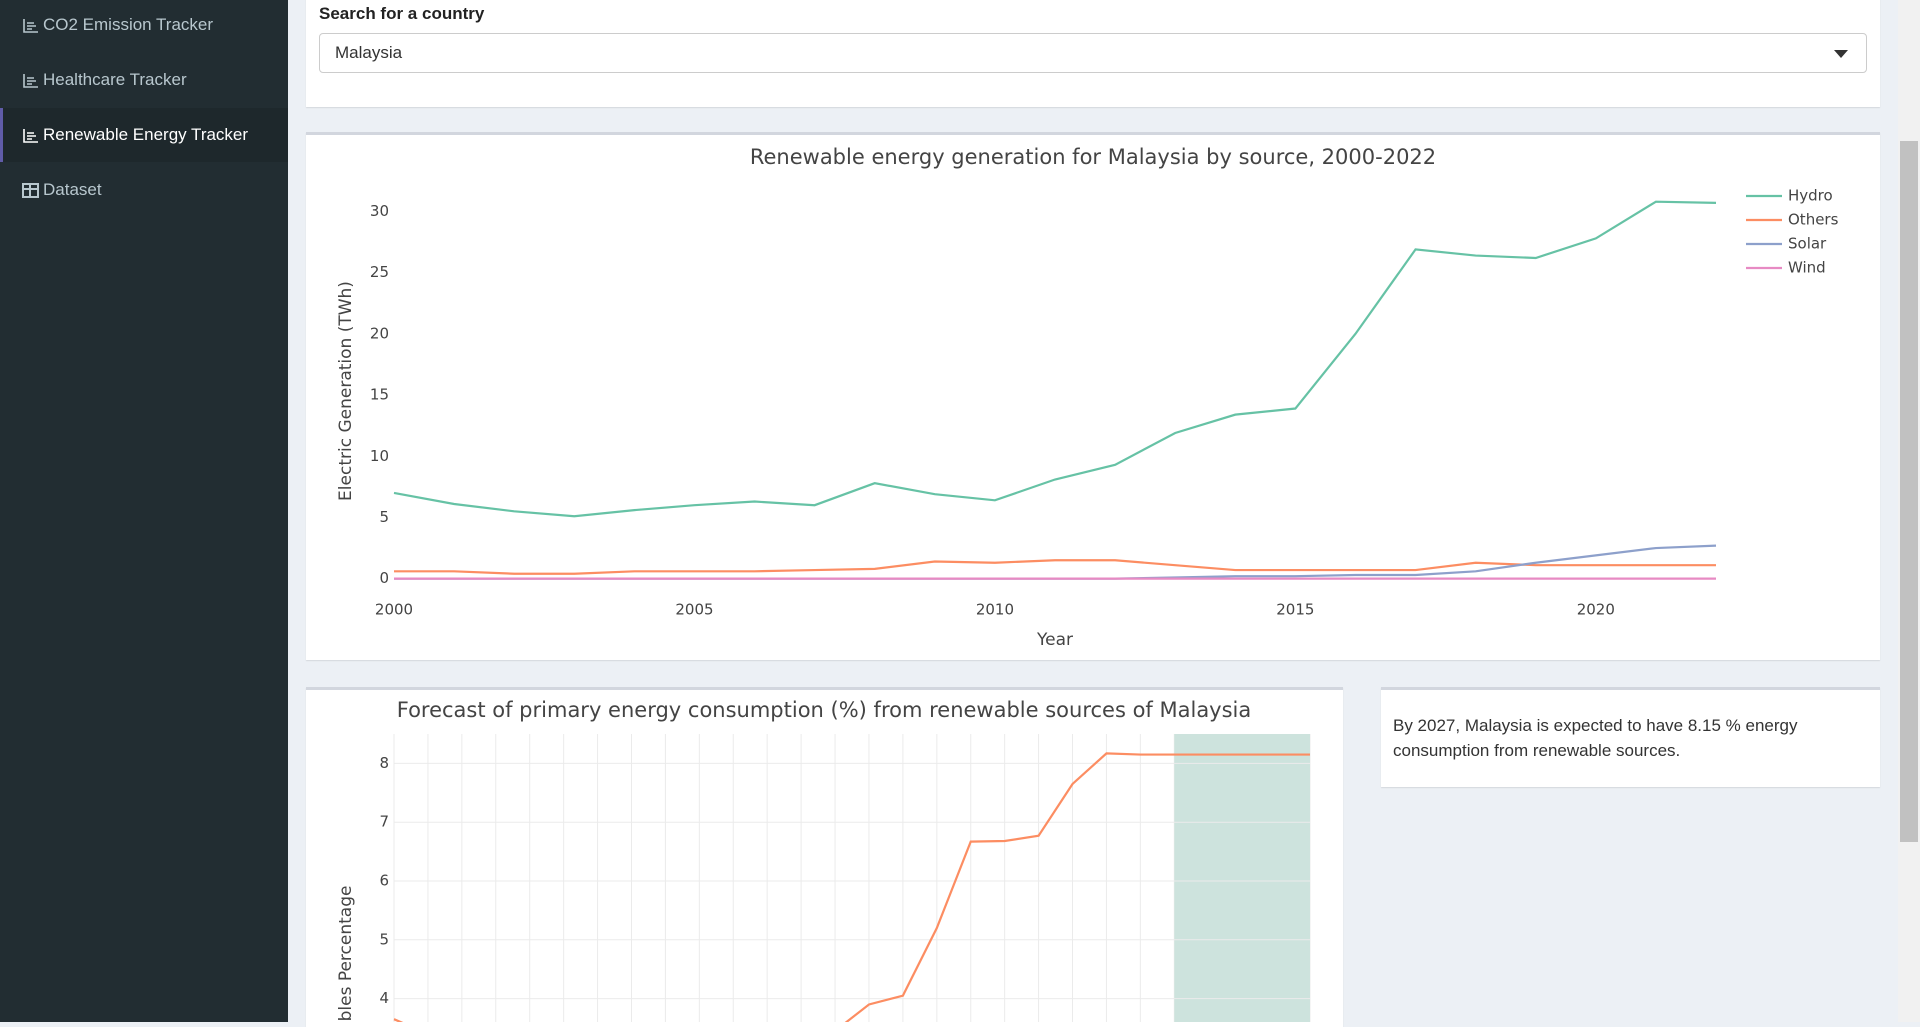  Describe the element at coordinates (1807, 244) in the screenshot. I see `legend-label: Solar` at that location.